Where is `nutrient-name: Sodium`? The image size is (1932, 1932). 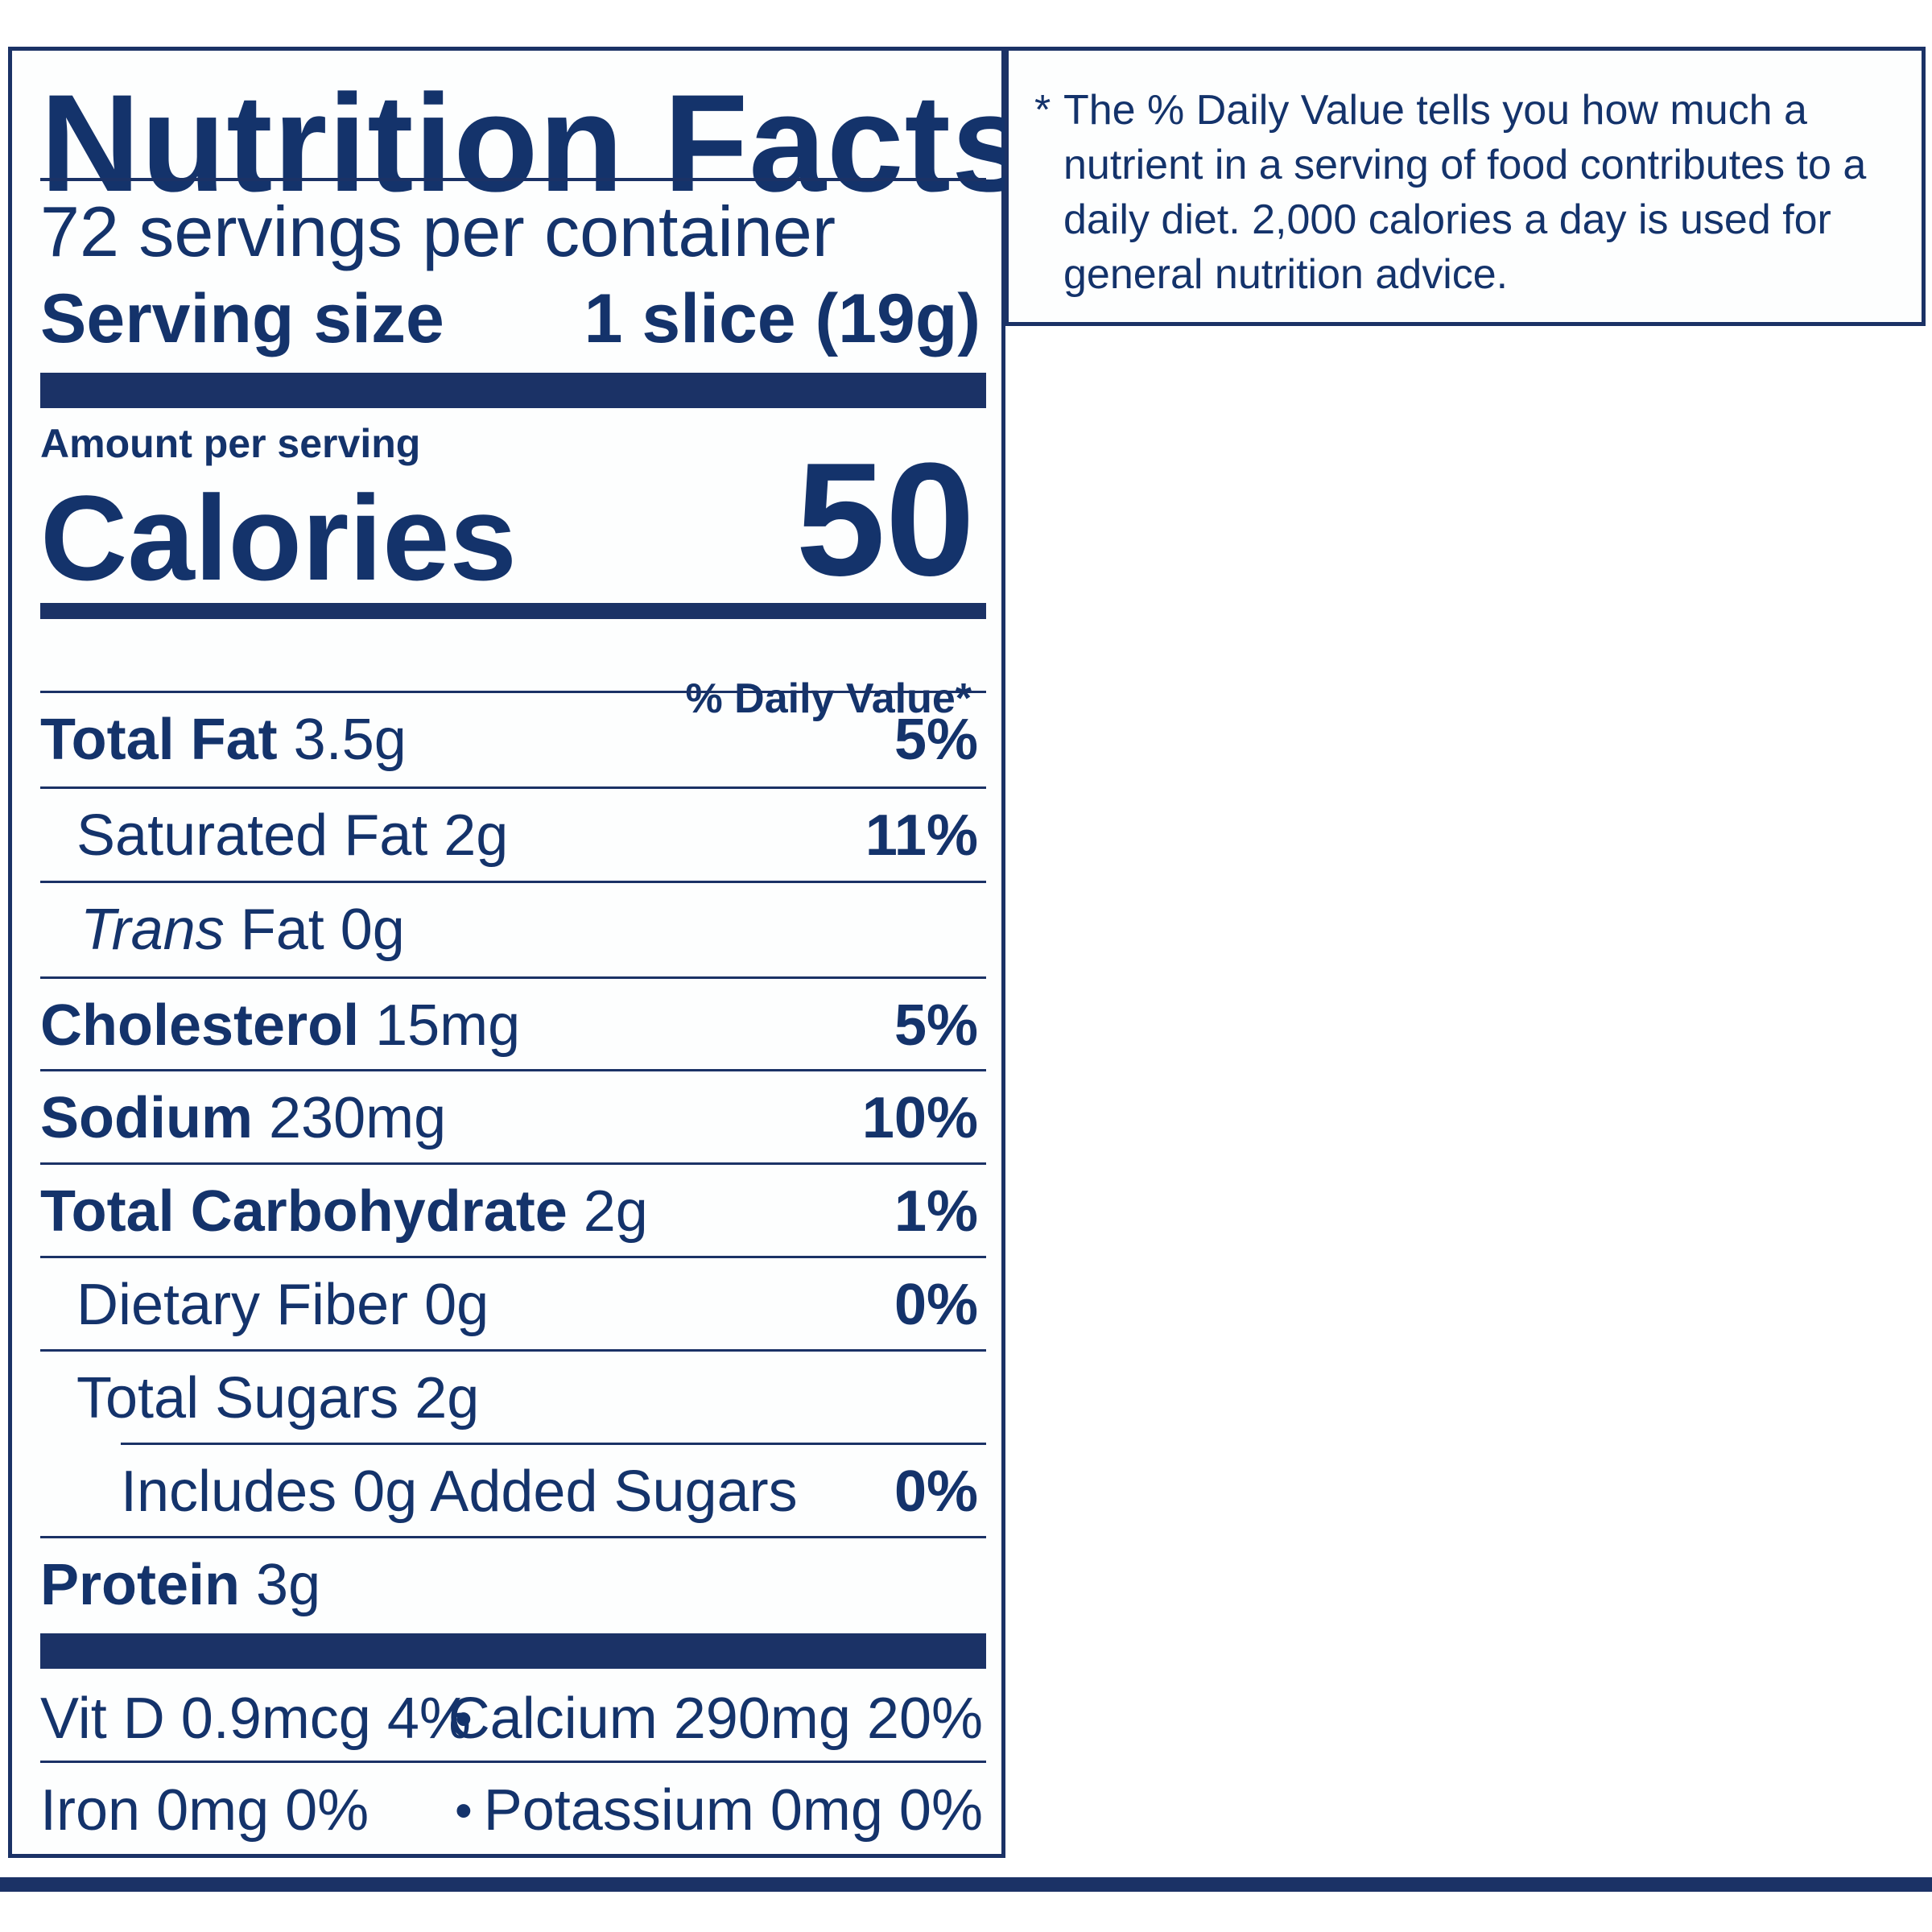
nutrient-name: Sodium is located at coordinates (146, 1118).